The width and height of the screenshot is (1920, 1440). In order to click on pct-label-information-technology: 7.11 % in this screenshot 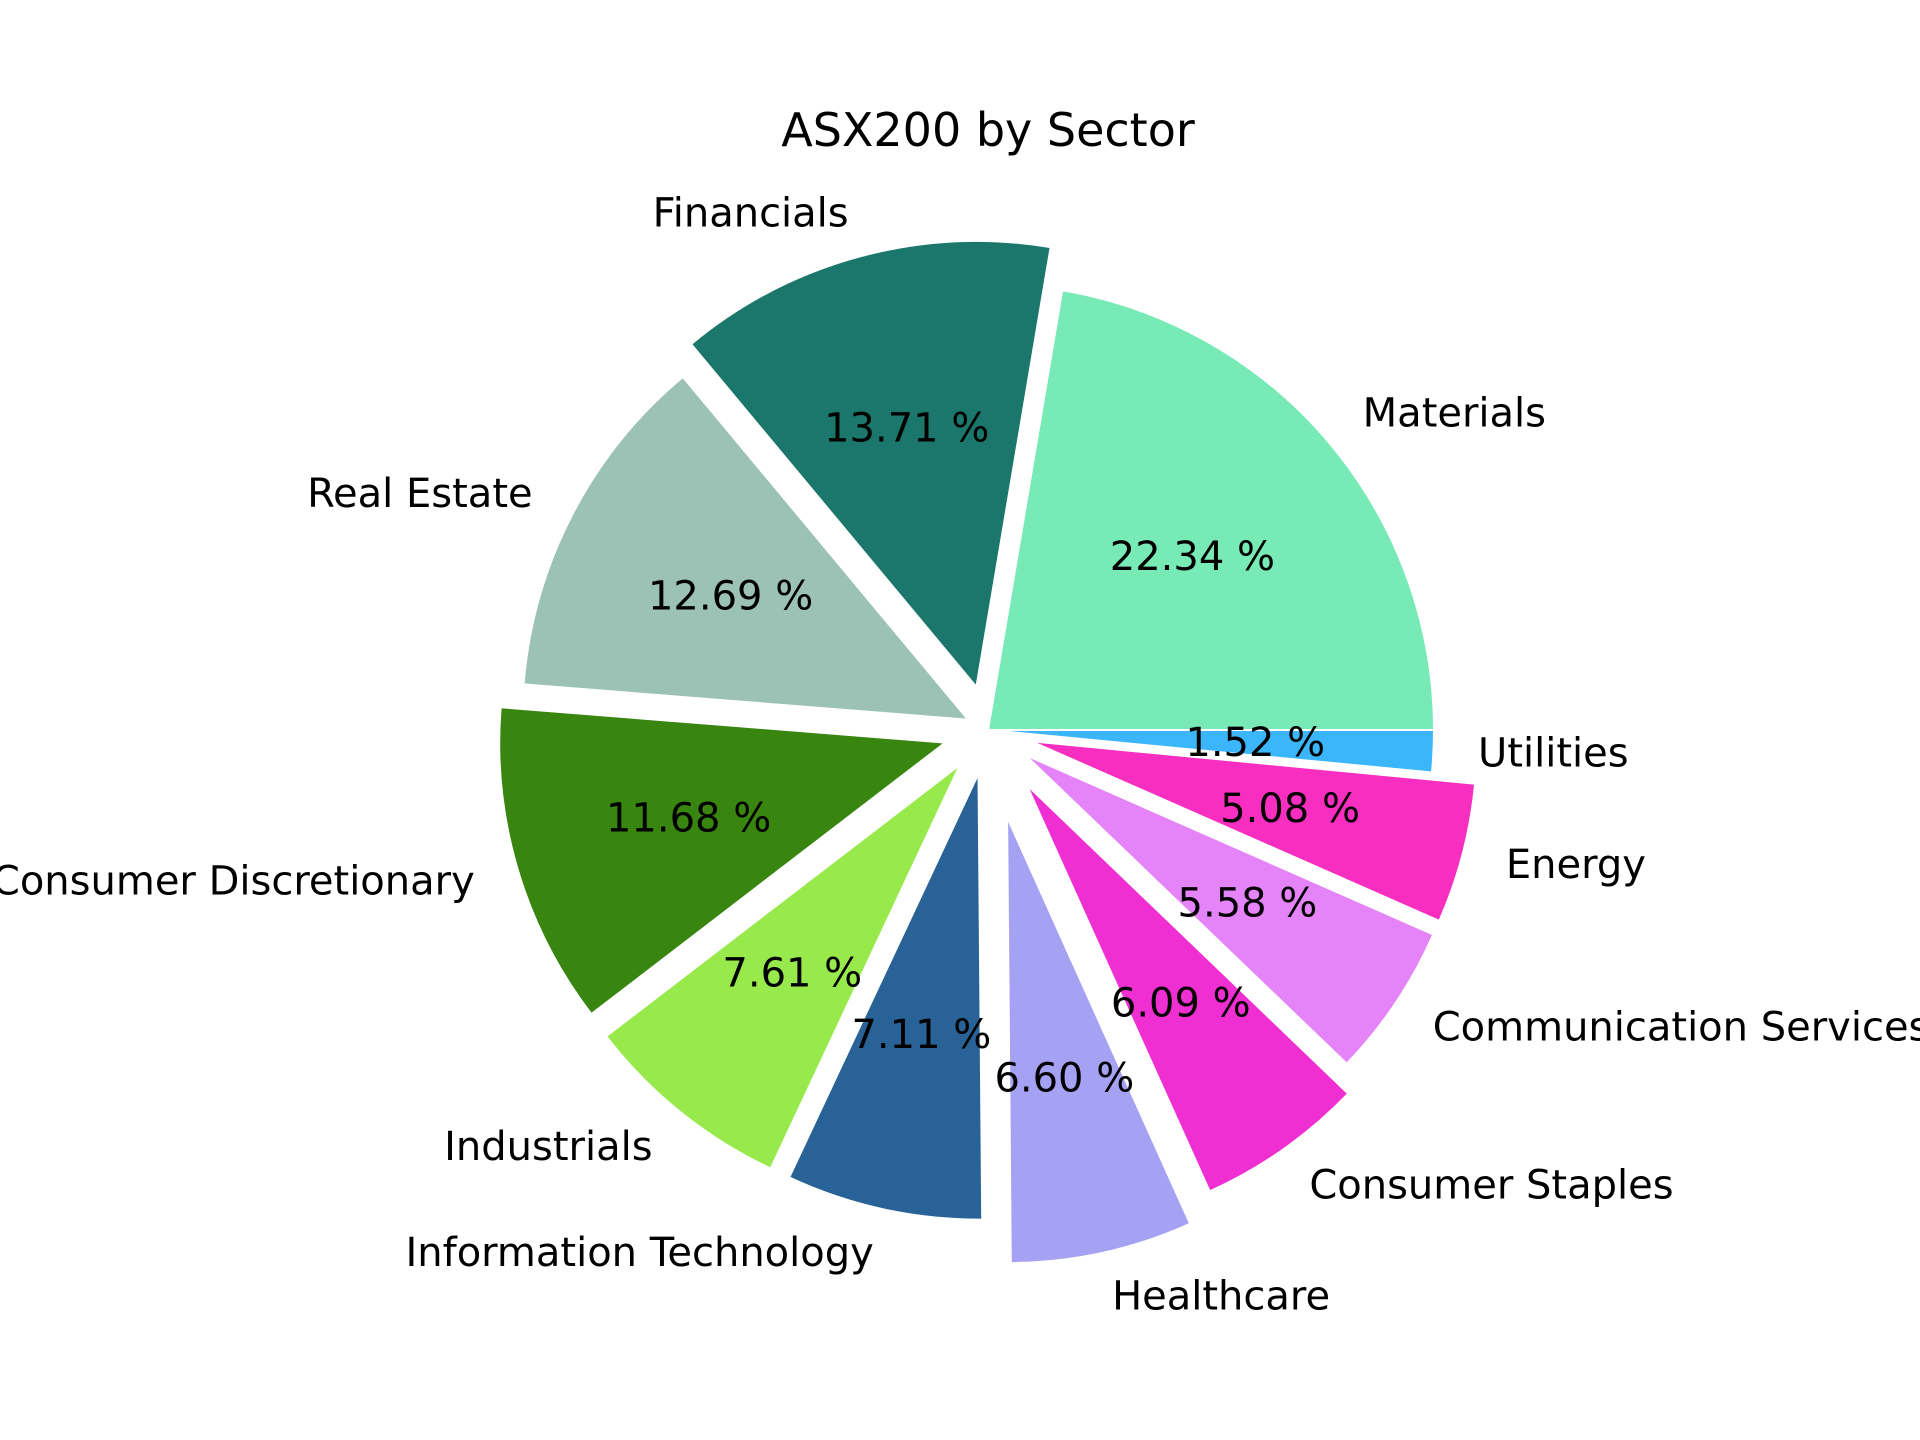, I will do `click(921, 1035)`.